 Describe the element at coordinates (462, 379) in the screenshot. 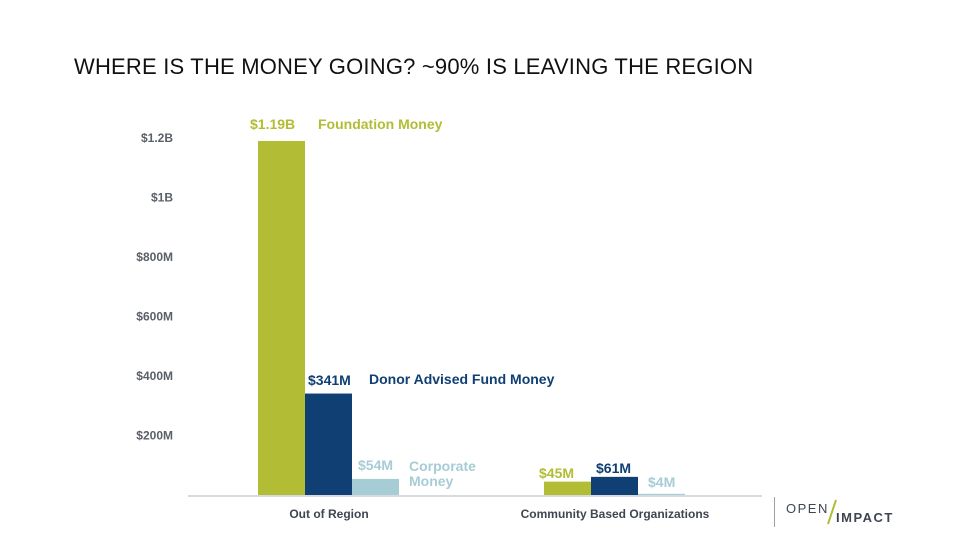

I see `series-label: Donor Advised Fund Money` at that location.